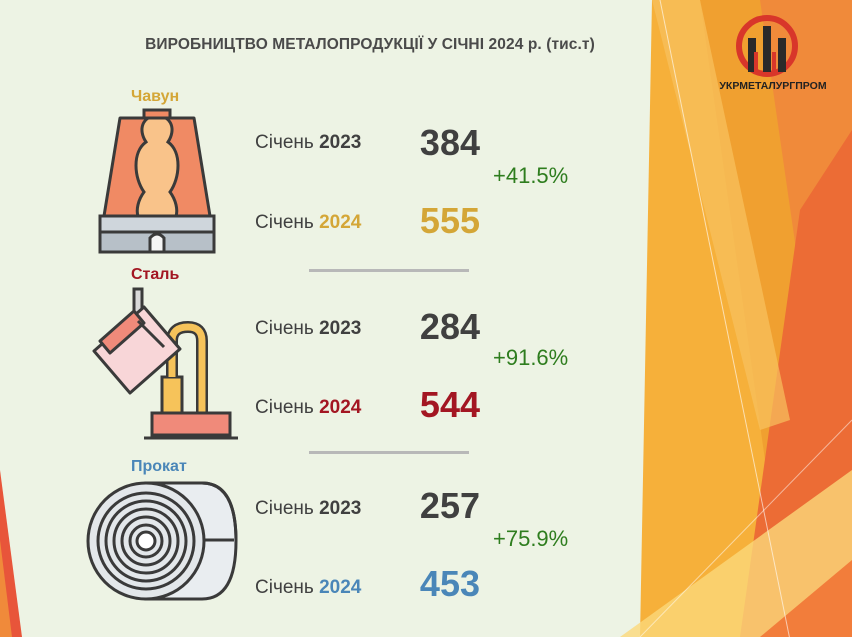 Image resolution: width=852 pixels, height=637 pixels. I want to click on company-name: УКРМЕТАЛУРГПРОМ, so click(773, 86).